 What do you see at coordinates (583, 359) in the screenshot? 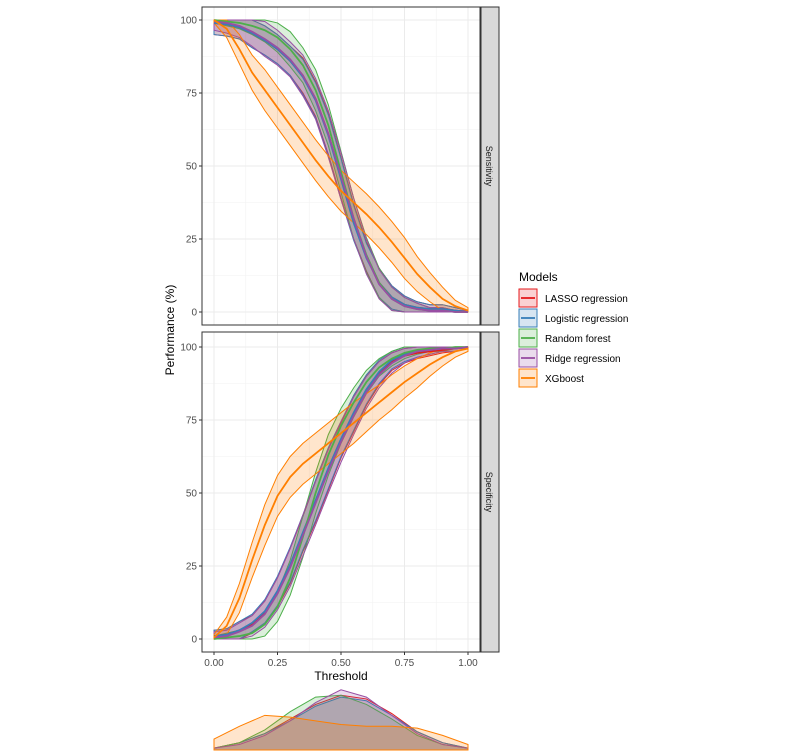
I see `legend-label: Ridge regression` at bounding box center [583, 359].